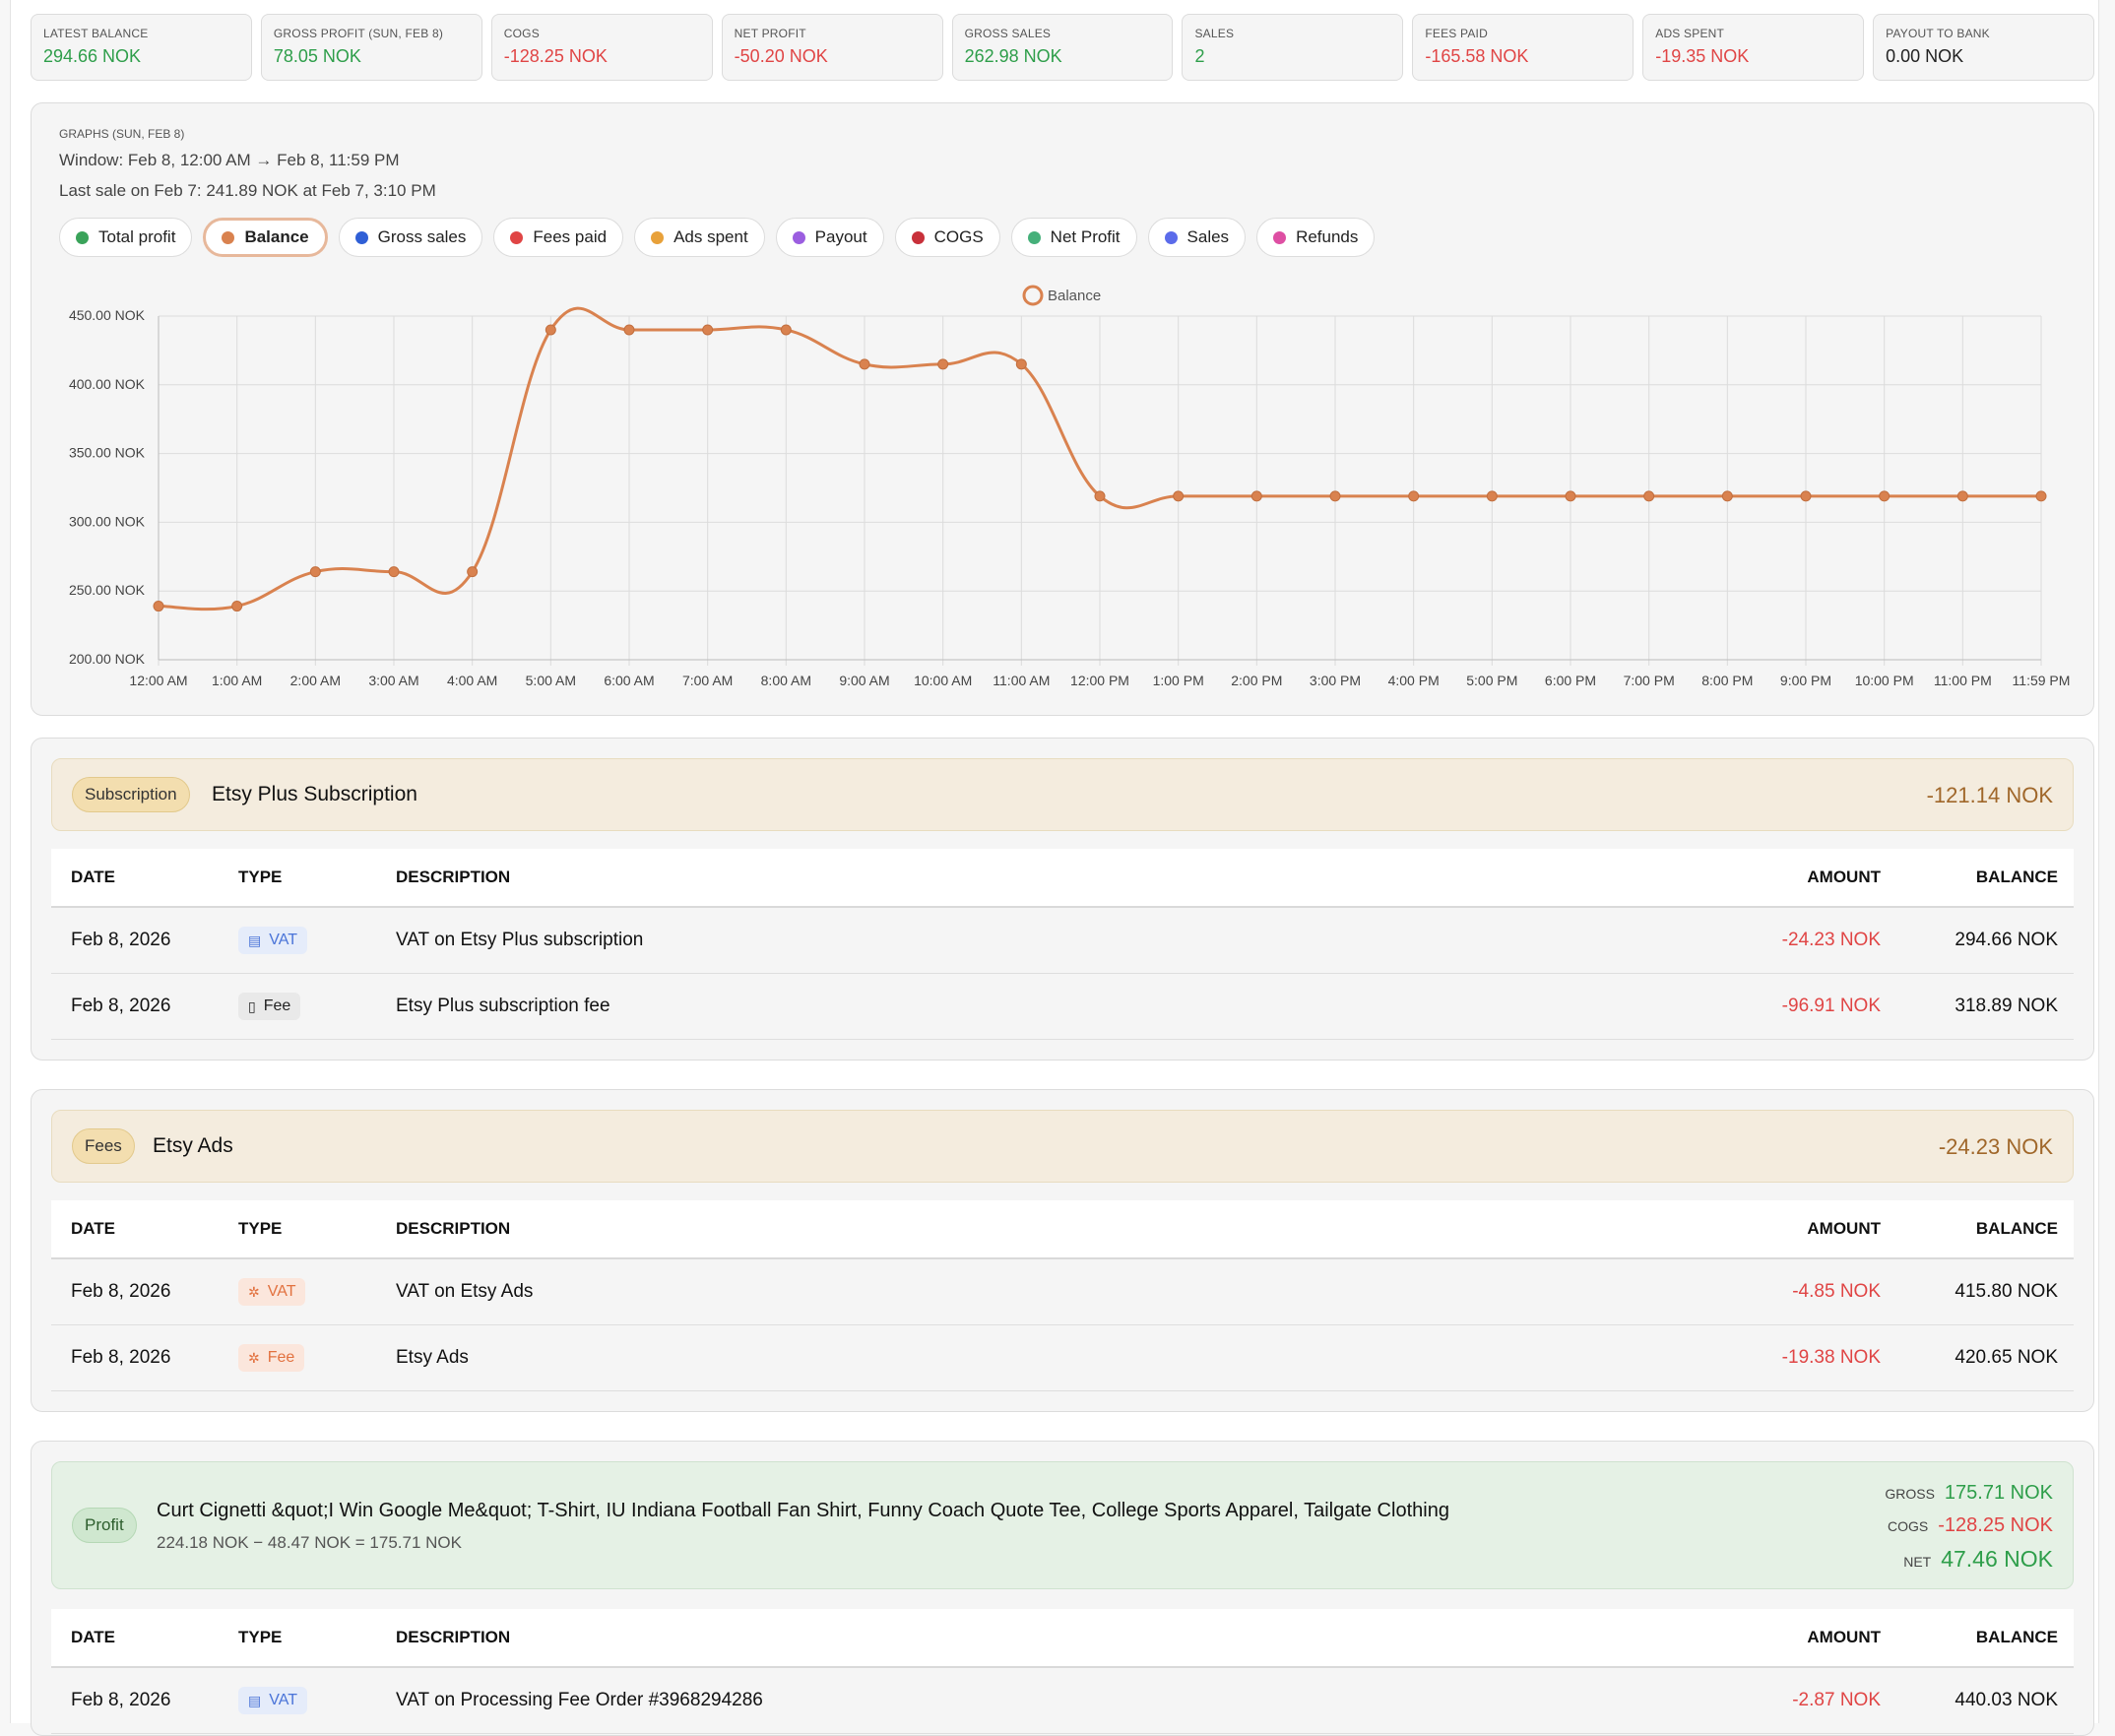 Image resolution: width=2115 pixels, height=1736 pixels. Describe the element at coordinates (1570, 681) in the screenshot. I see `x-tick-label: 6:00 PM` at that location.